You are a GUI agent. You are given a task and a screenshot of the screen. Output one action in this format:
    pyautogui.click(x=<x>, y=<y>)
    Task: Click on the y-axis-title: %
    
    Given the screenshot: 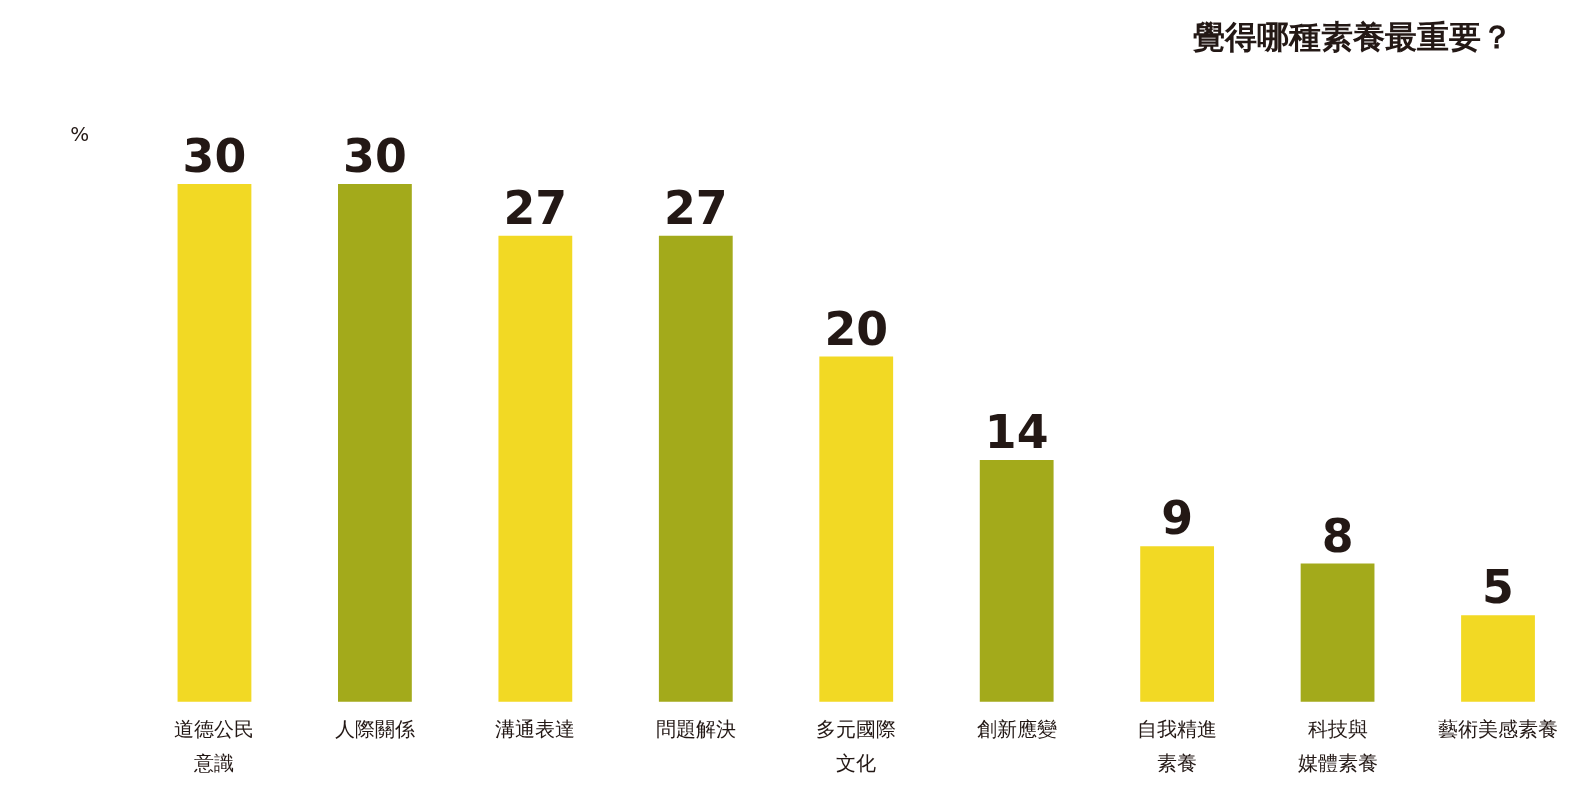 What is the action you would take?
    pyautogui.click(x=80, y=134)
    